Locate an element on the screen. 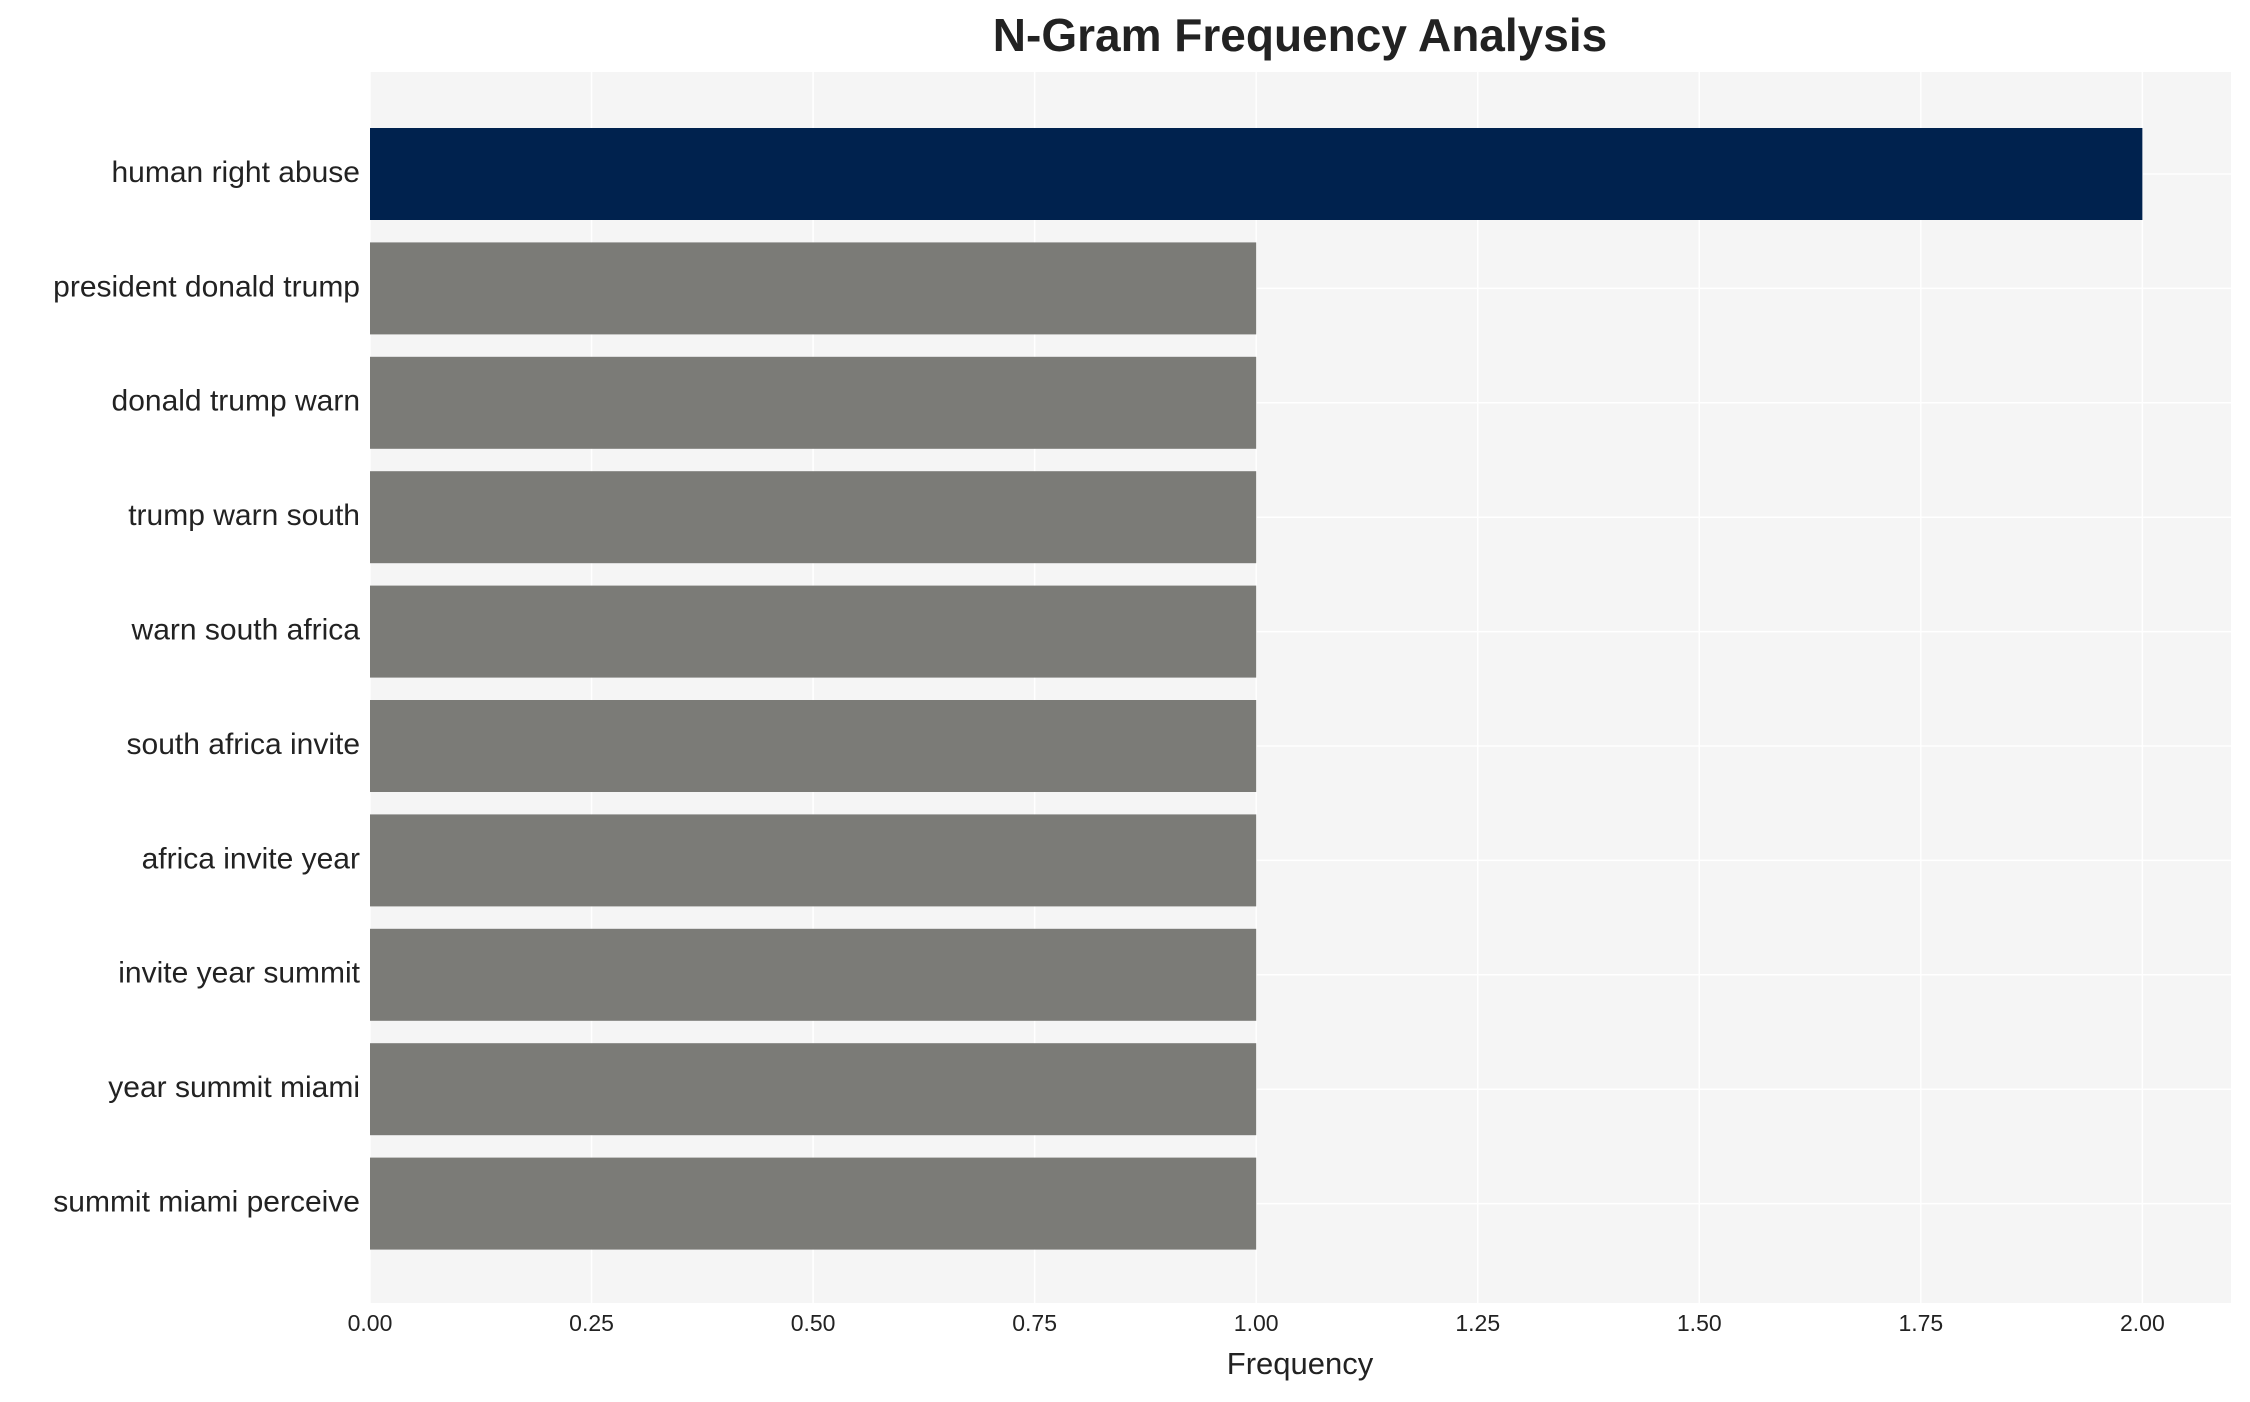  y-tick-label: human right abuse is located at coordinates (236, 172).